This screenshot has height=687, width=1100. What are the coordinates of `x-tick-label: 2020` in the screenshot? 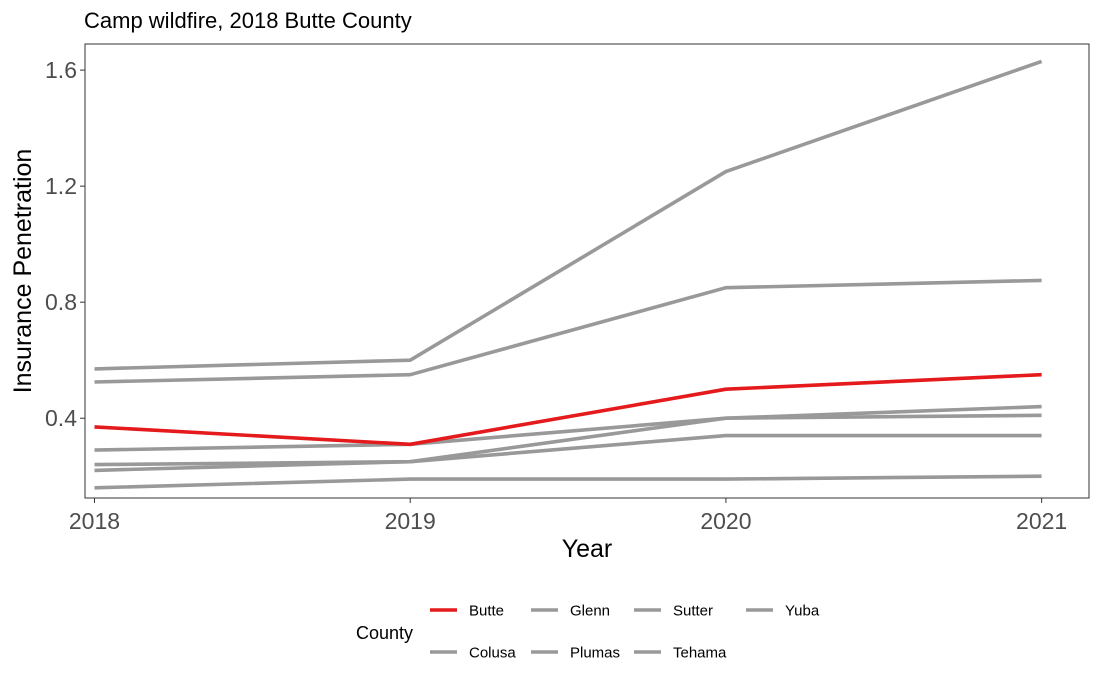 It's located at (725, 521).